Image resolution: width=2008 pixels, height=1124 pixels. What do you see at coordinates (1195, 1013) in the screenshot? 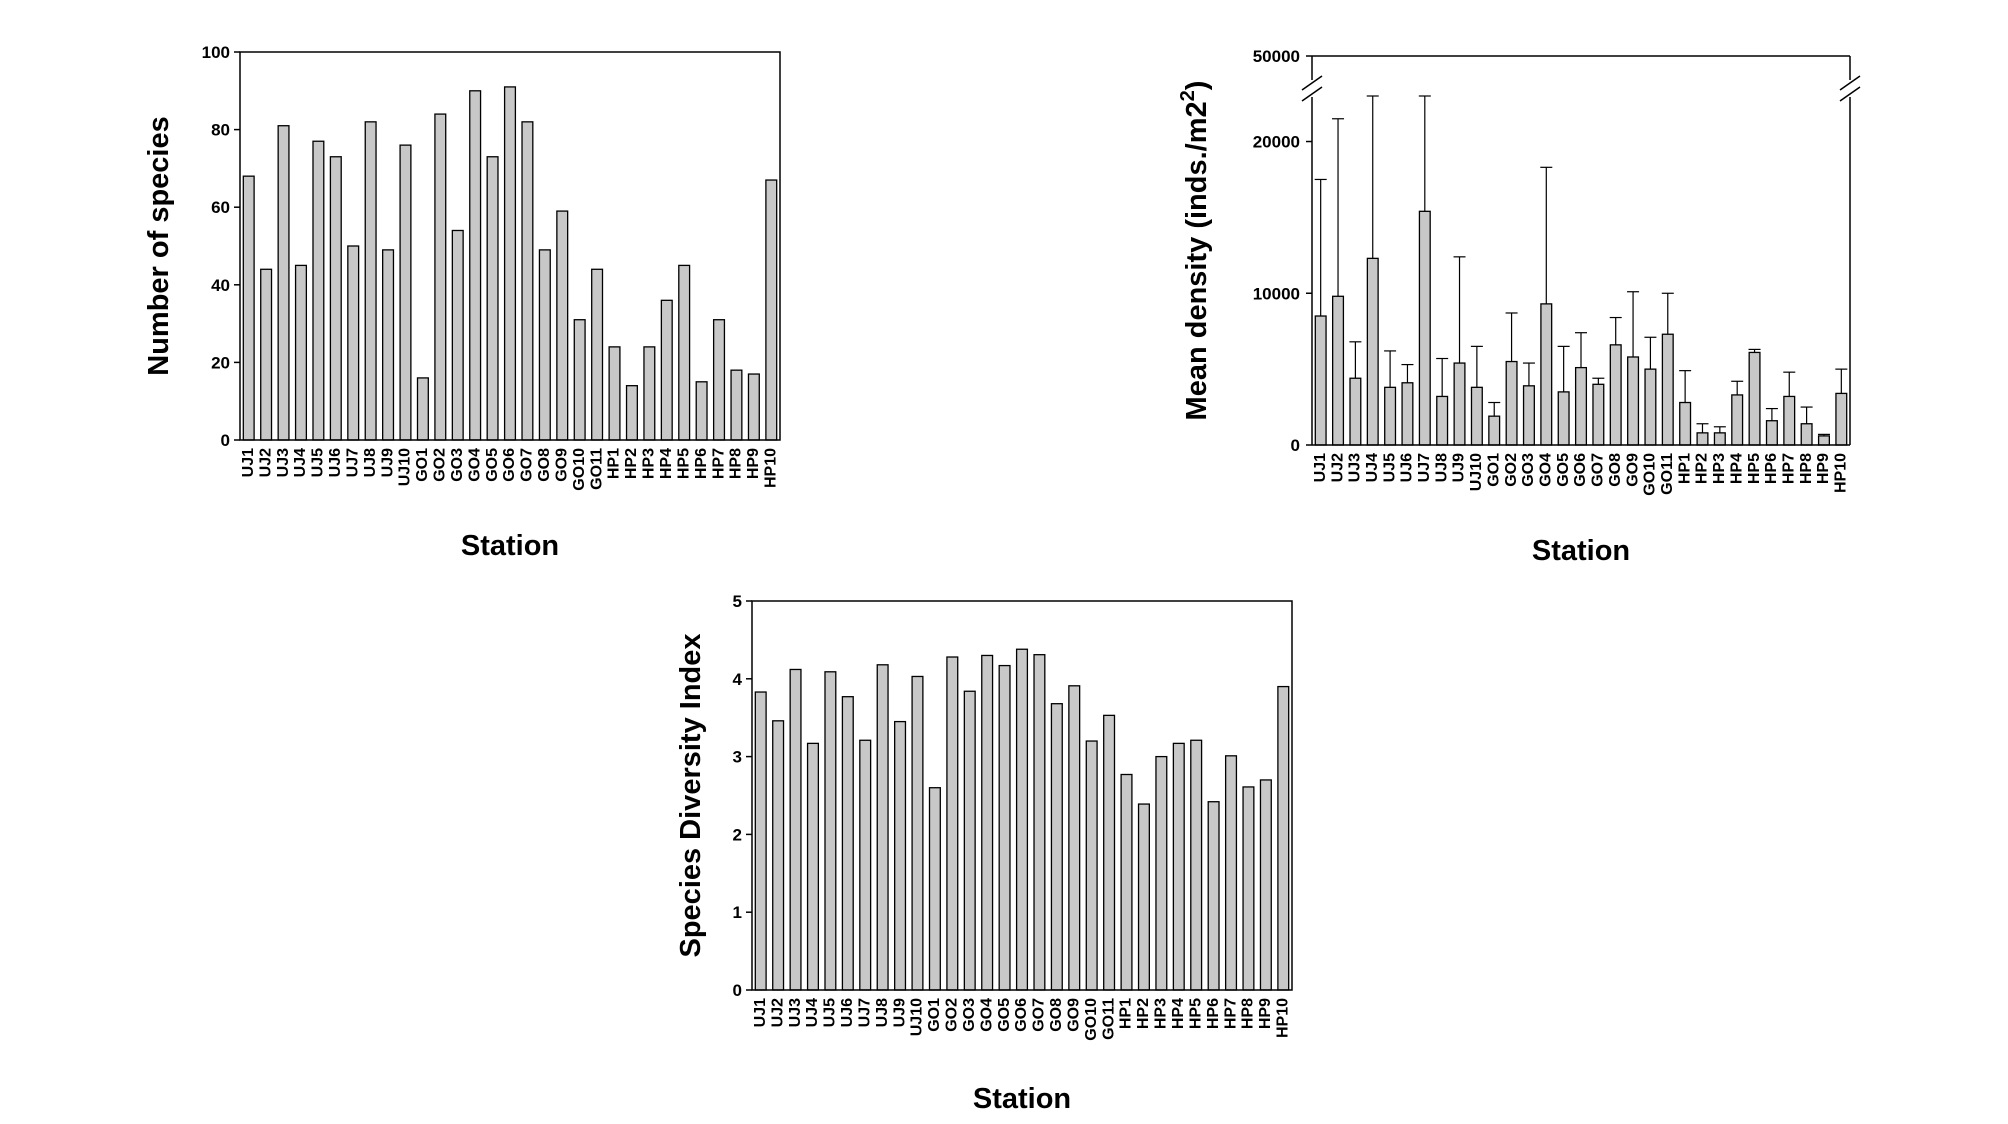
I see `x-tick-label: HP5` at bounding box center [1195, 1013].